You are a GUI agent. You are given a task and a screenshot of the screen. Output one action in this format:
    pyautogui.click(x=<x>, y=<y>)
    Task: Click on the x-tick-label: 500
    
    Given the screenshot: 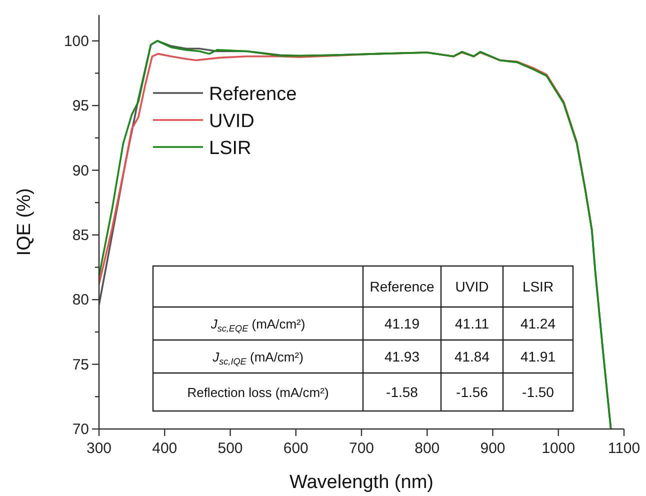 What is the action you would take?
    pyautogui.click(x=230, y=448)
    